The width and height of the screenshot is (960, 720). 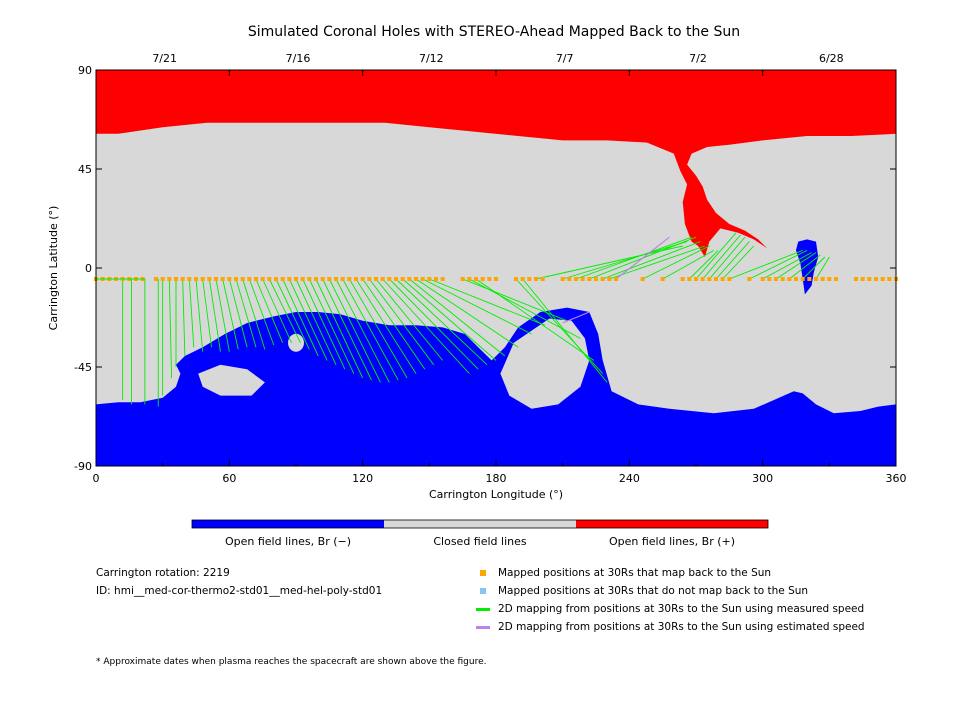 I want to click on estimated-mapping-line, so click(x=576, y=317).